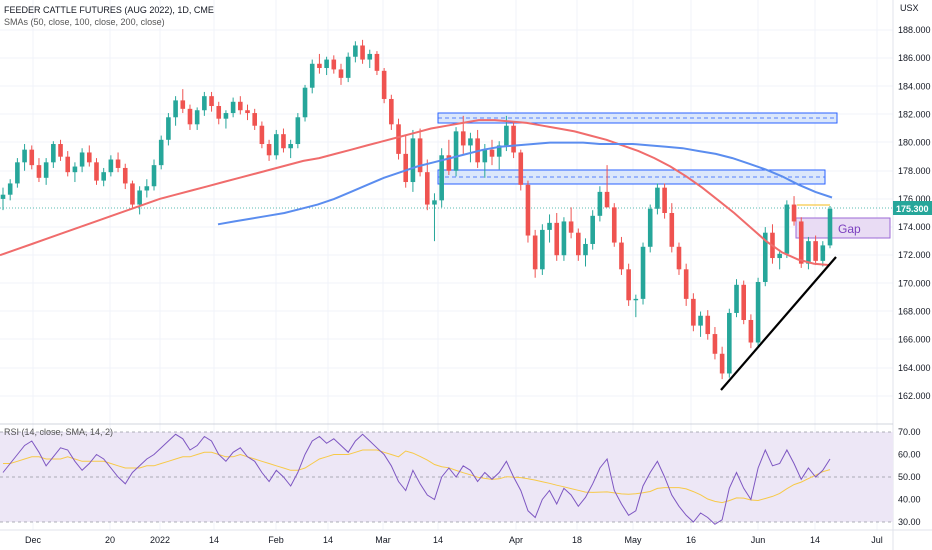 This screenshot has width=932, height=550. Describe the element at coordinates (914, 312) in the screenshot. I see `price-tick-label: 168.000` at that location.